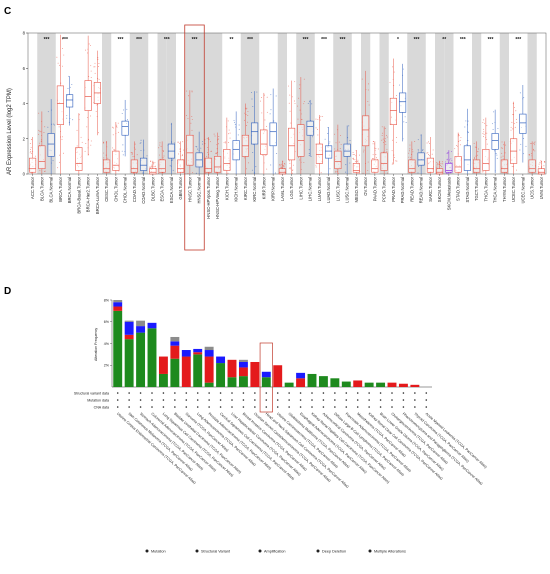  I want to click on legend-label: Amplification, so click(275, 552).